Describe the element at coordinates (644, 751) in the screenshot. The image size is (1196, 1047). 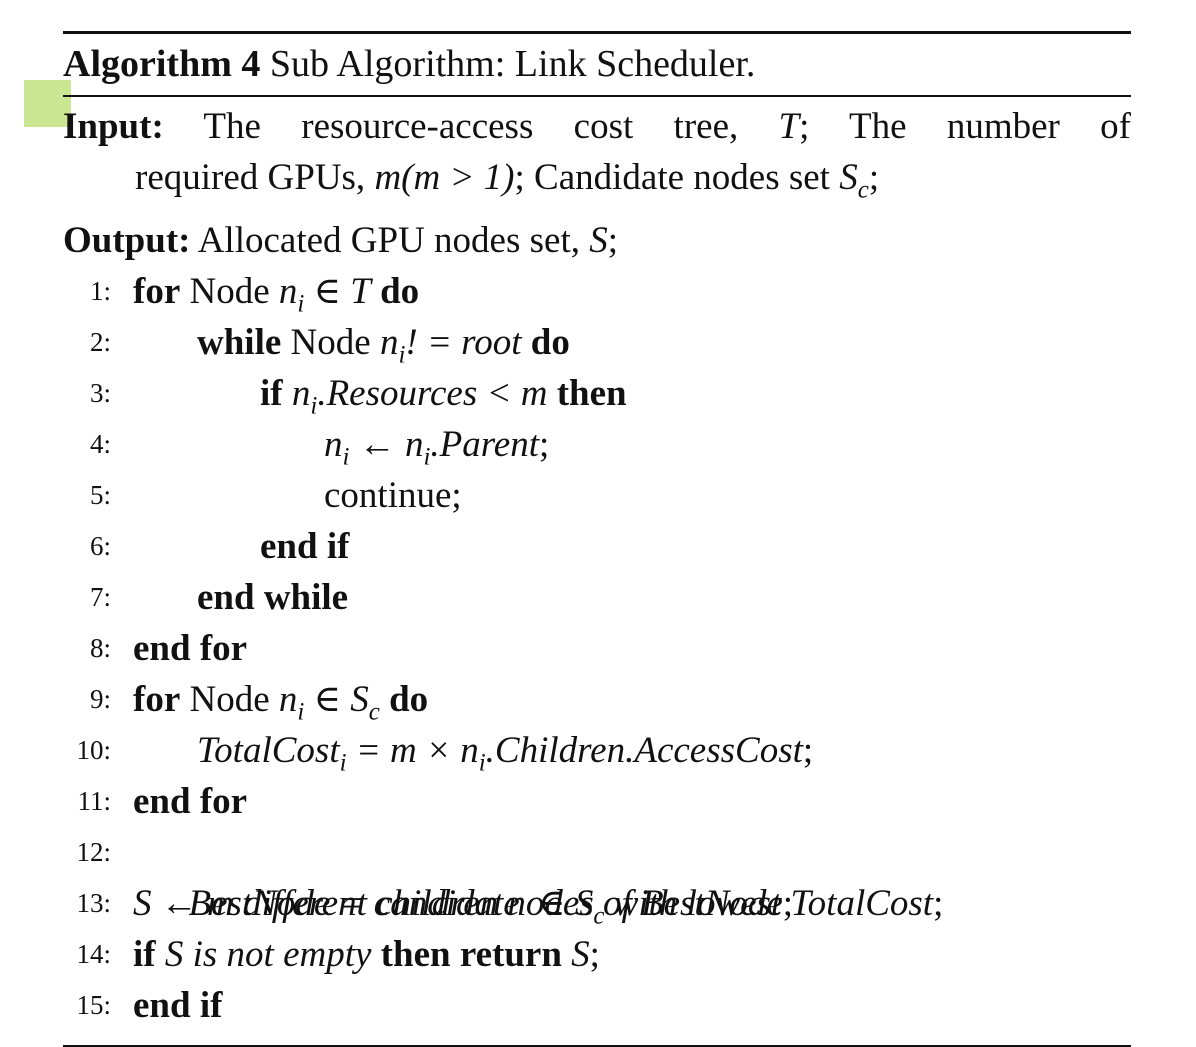
I see `math-expr: .Children.AccessCost` at that location.